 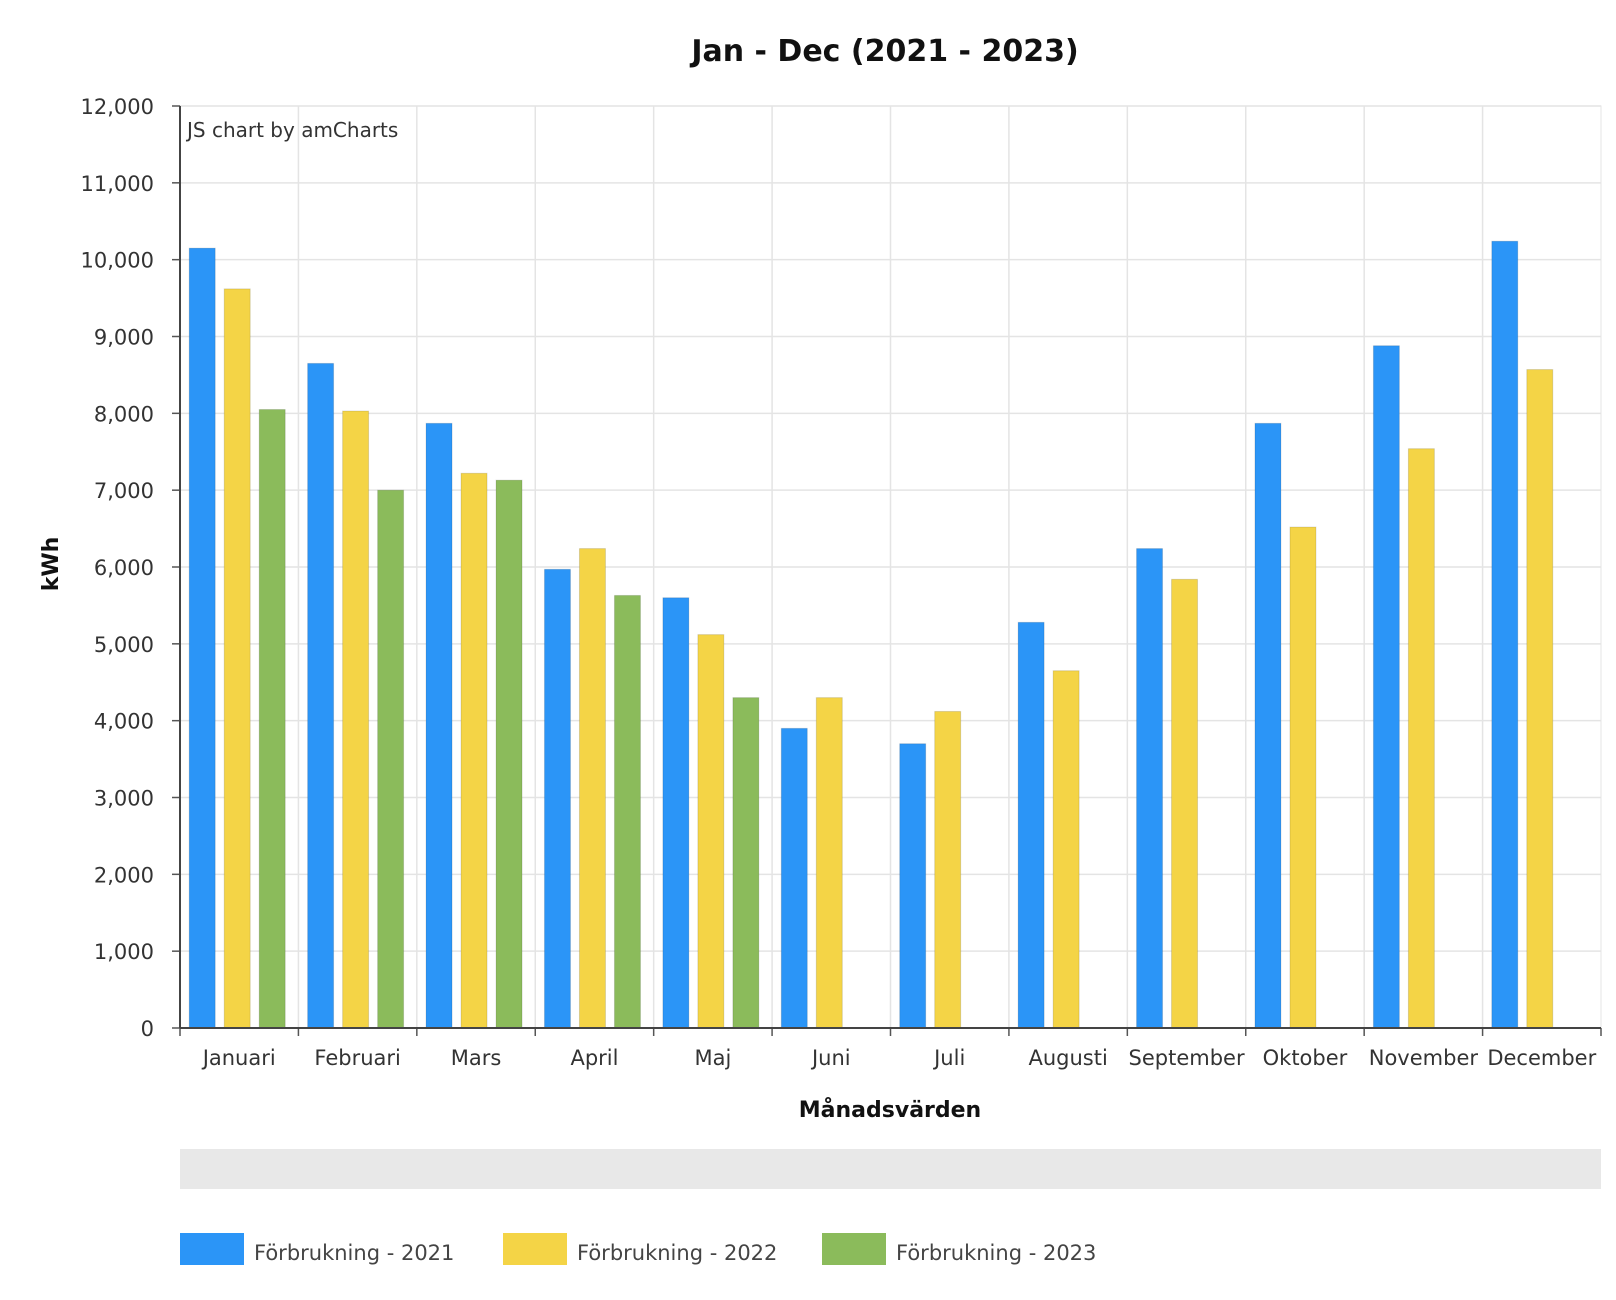 I want to click on bar-1-maj, so click(x=676, y=813).